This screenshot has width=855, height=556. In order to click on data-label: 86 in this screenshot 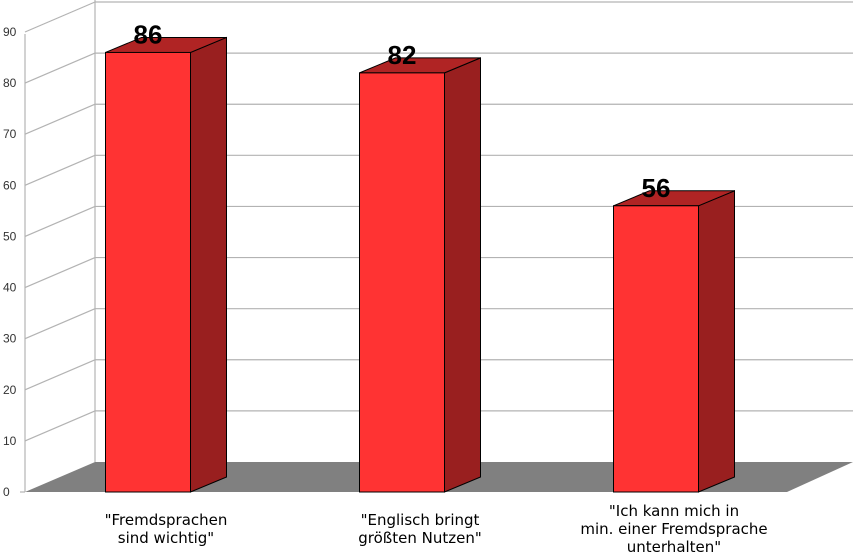, I will do `click(148, 34)`.